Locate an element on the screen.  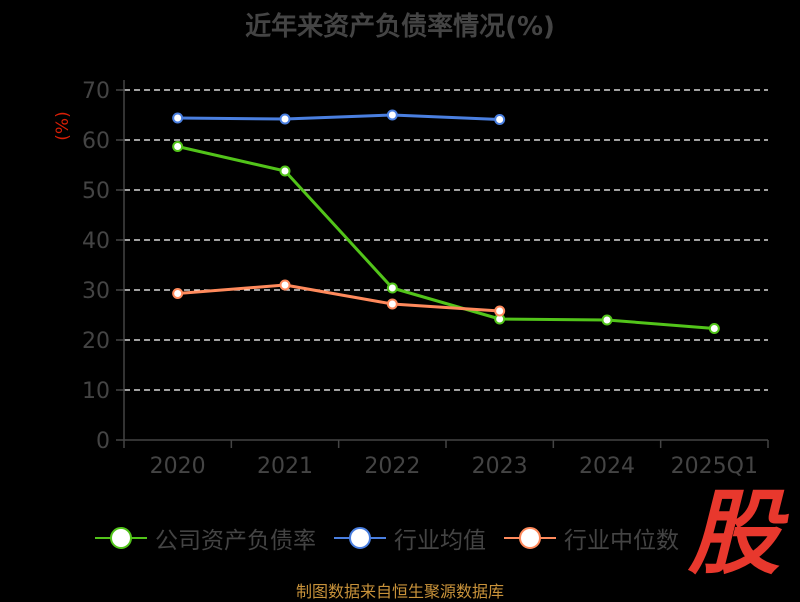
y-tick-label: 40 is located at coordinates (96, 241).